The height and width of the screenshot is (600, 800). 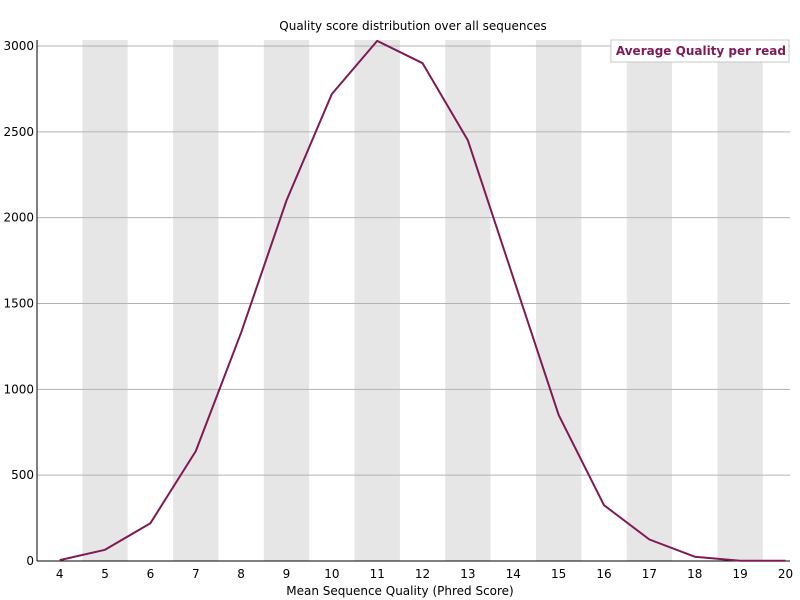 What do you see at coordinates (513, 574) in the screenshot?
I see `x-tick-14: 14` at bounding box center [513, 574].